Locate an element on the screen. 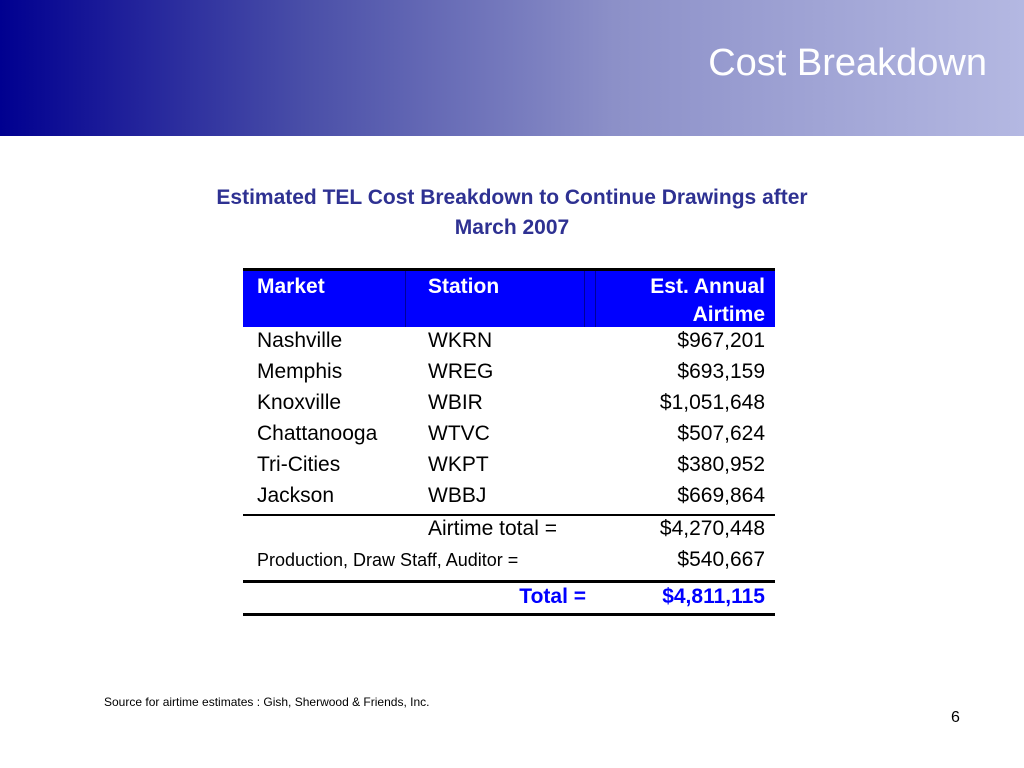  table-row: Knoxville WBIR $1,051,648 is located at coordinates (509, 406).